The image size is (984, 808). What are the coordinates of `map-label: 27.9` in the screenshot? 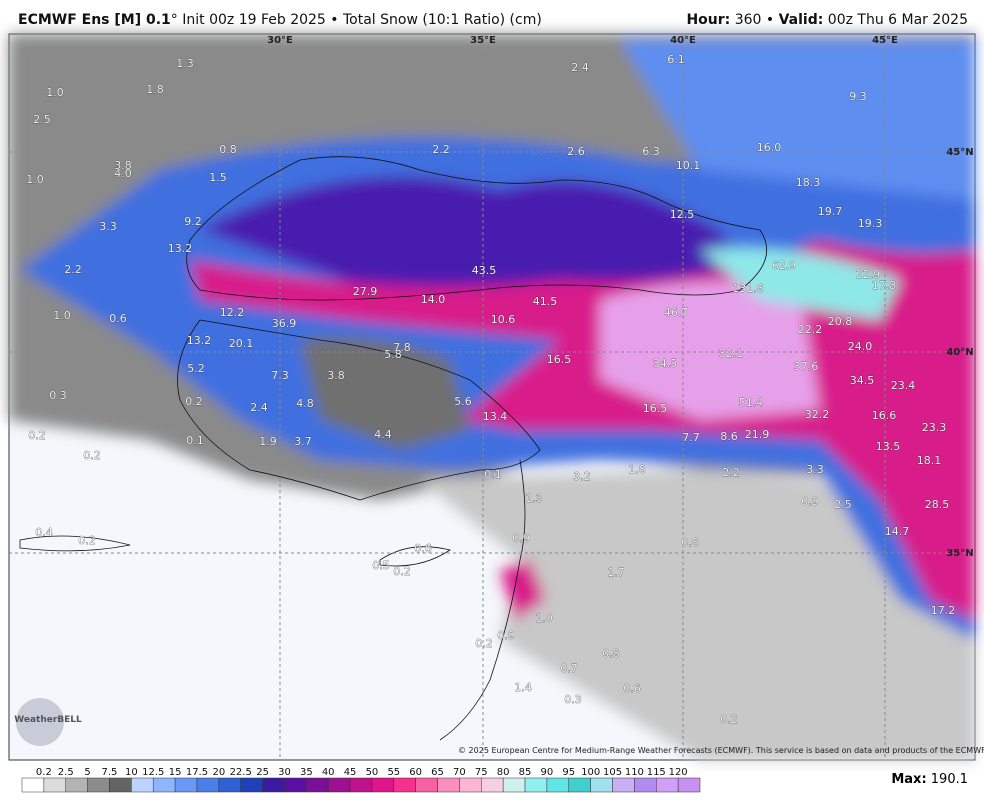 It's located at (365, 291).